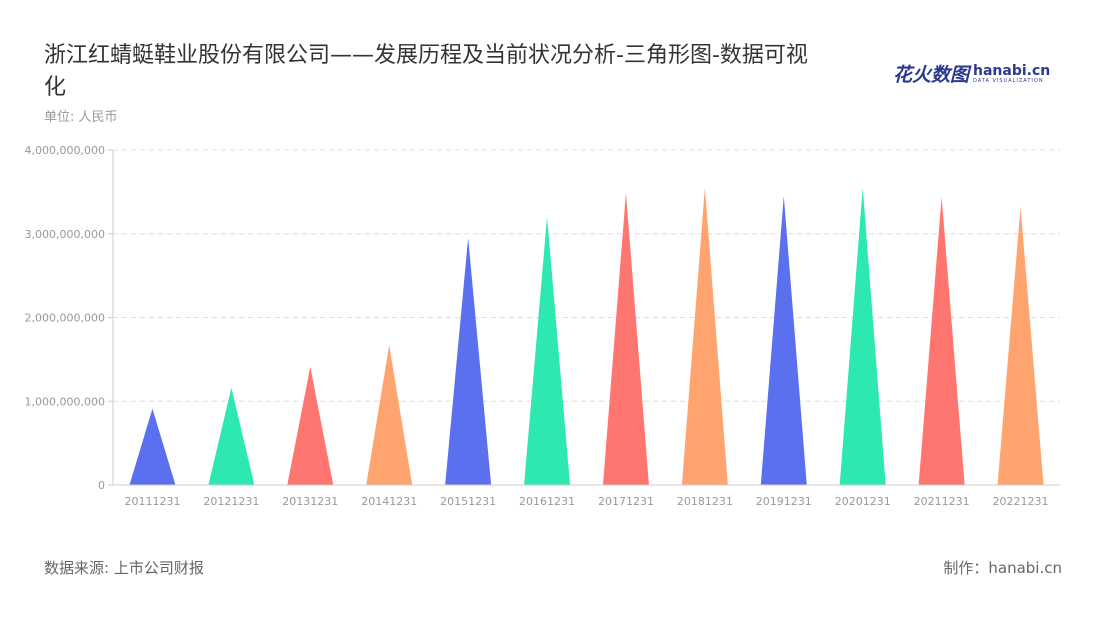  What do you see at coordinates (547, 501) in the screenshot?
I see `x-tick-label: 20161231` at bounding box center [547, 501].